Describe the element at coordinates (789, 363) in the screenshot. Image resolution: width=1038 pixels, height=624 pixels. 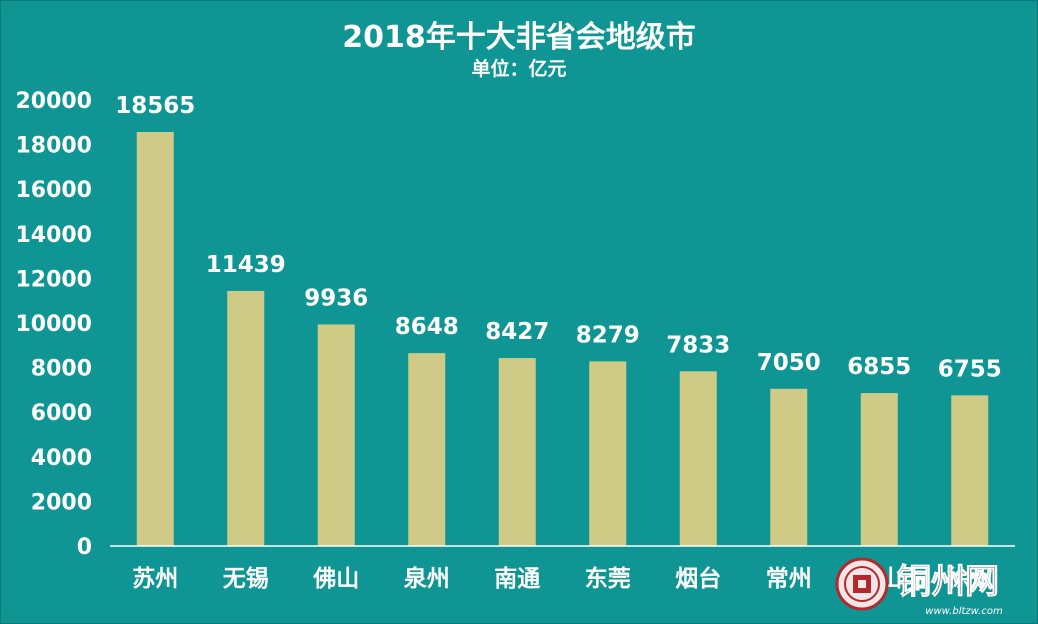
I see `data-label: 7050` at that location.